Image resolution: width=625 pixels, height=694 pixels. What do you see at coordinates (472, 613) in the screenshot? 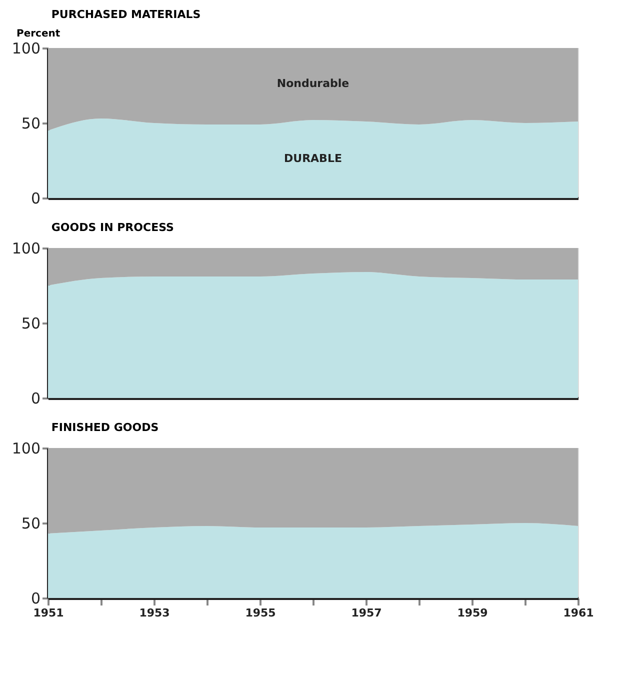
I see `x-tick-label: 1959` at bounding box center [472, 613].